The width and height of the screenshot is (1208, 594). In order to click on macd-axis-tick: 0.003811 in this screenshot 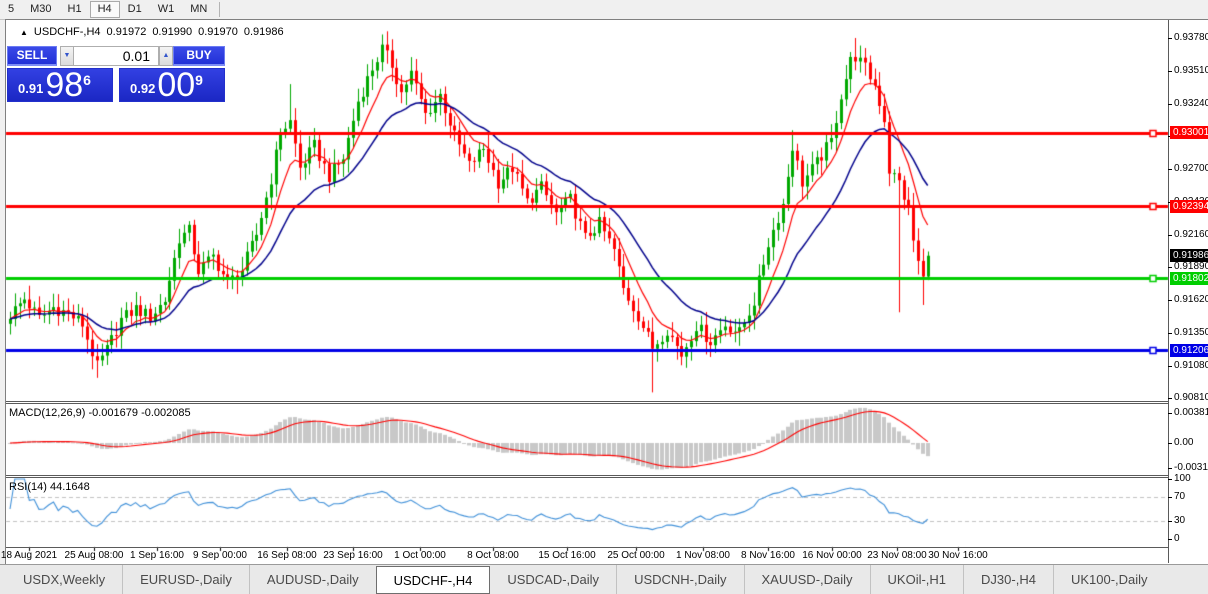, I will do `click(1191, 412)`.